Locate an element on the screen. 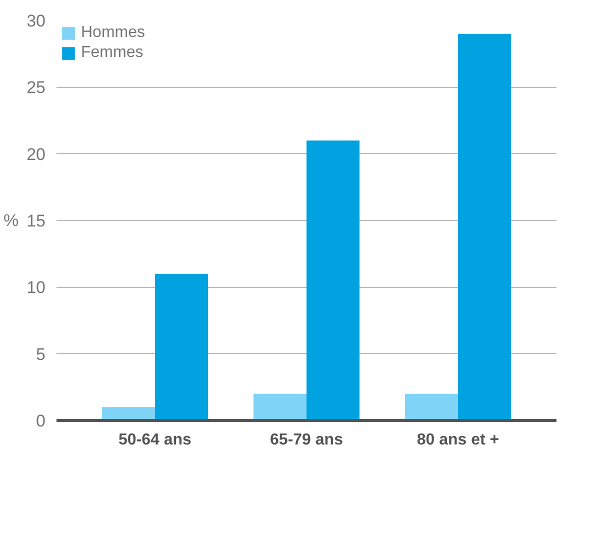 The image size is (590, 547). y-tick-label: 25 is located at coordinates (36, 88).